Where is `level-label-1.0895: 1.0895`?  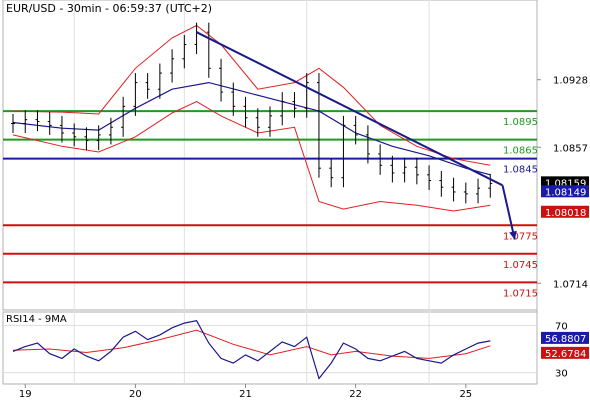 level-label-1.0895: 1.0895 is located at coordinates (520, 122).